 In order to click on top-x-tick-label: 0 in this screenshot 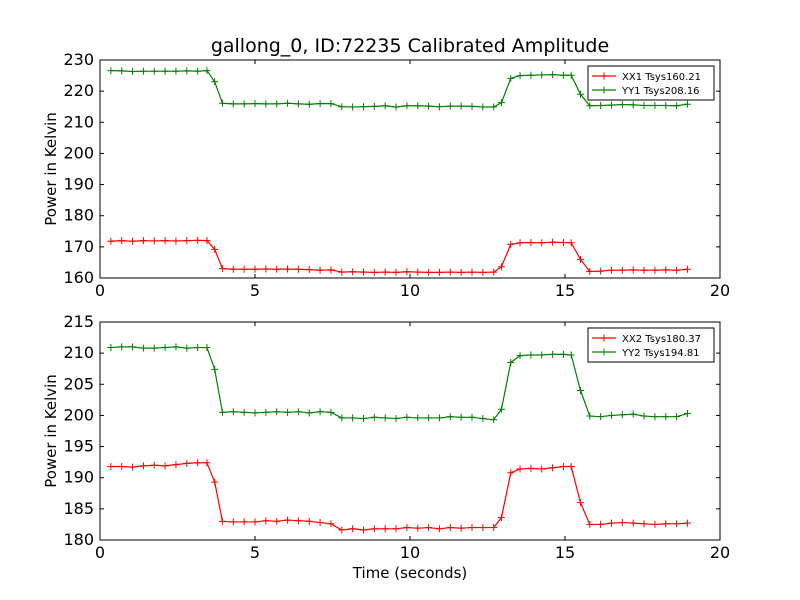, I will do `click(100, 290)`.